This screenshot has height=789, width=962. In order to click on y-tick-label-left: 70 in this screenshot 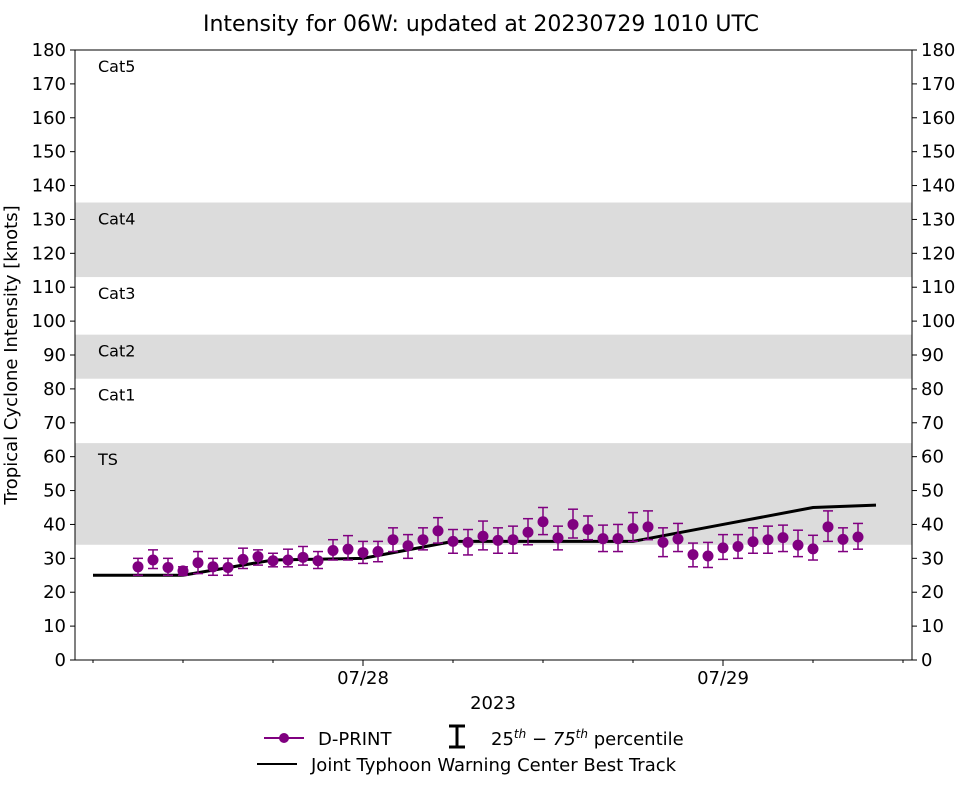, I will do `click(54, 423)`.